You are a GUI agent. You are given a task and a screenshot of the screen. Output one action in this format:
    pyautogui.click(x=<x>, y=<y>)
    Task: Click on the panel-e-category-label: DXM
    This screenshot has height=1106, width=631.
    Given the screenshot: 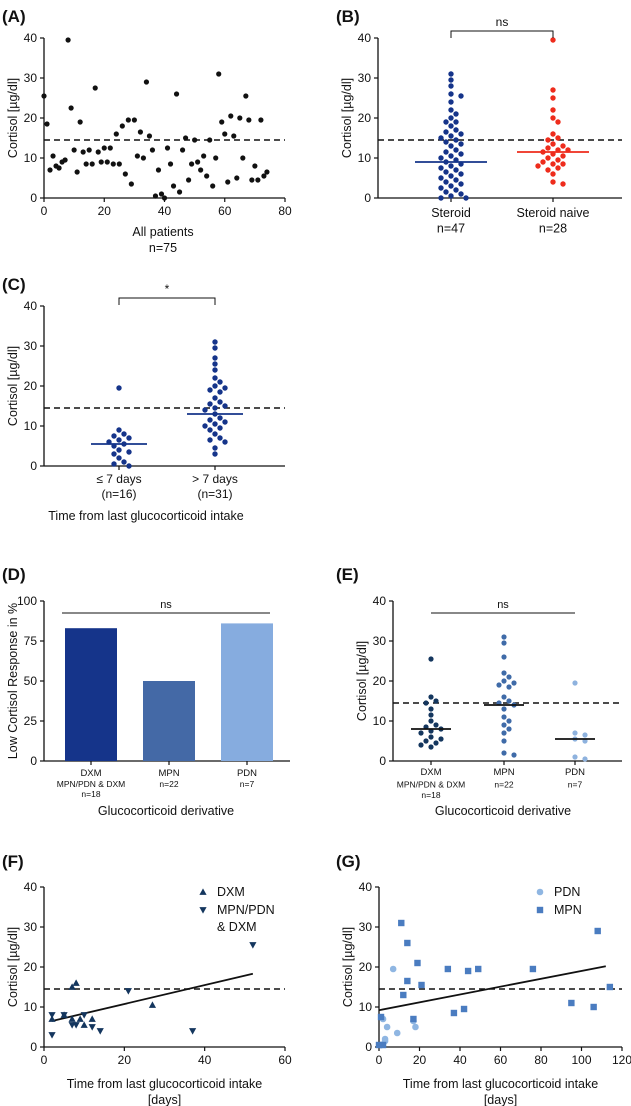 What is the action you would take?
    pyautogui.click(x=430, y=772)
    